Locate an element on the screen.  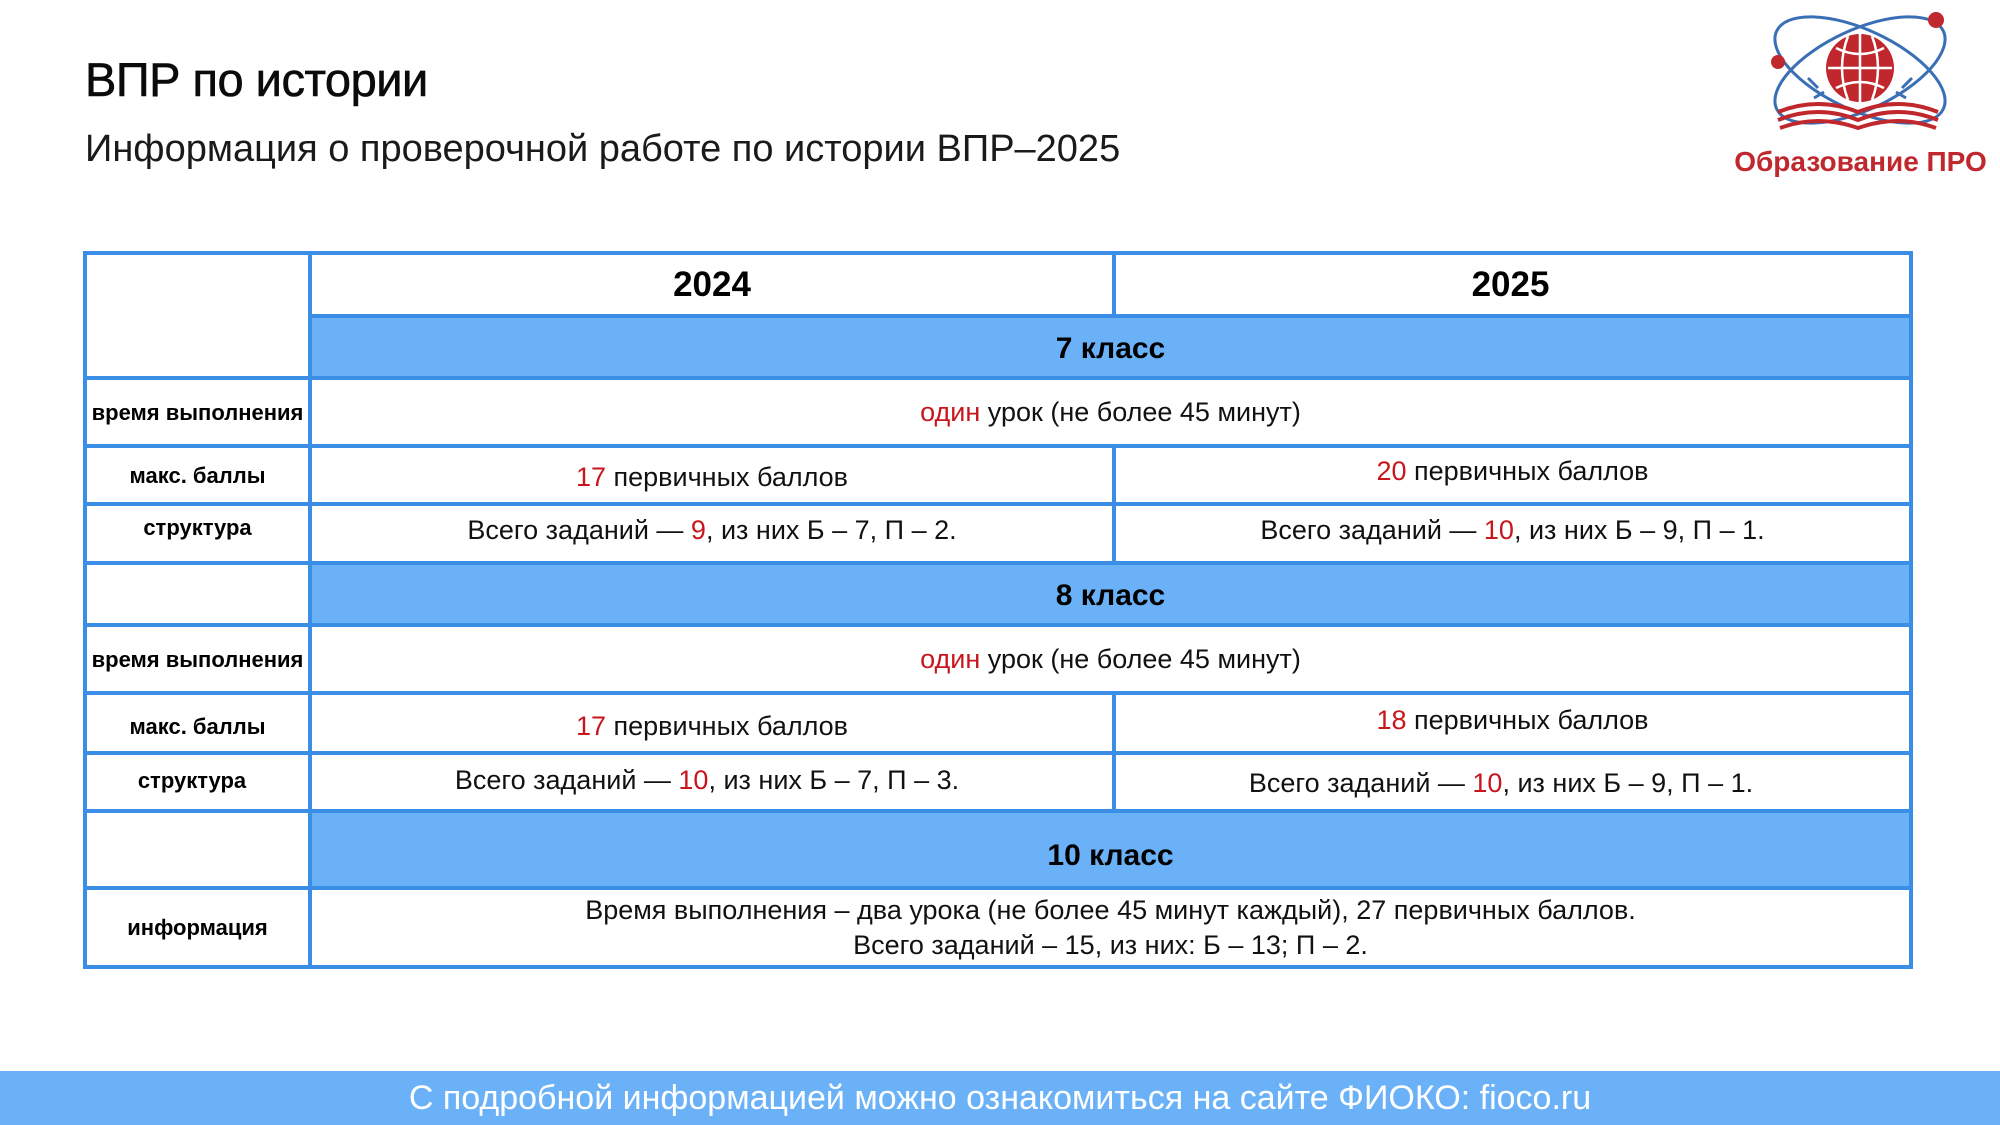
structure-8-2025: Всего заданий — 10, из них Б – 9, П – 1. is located at coordinates (1501, 782).